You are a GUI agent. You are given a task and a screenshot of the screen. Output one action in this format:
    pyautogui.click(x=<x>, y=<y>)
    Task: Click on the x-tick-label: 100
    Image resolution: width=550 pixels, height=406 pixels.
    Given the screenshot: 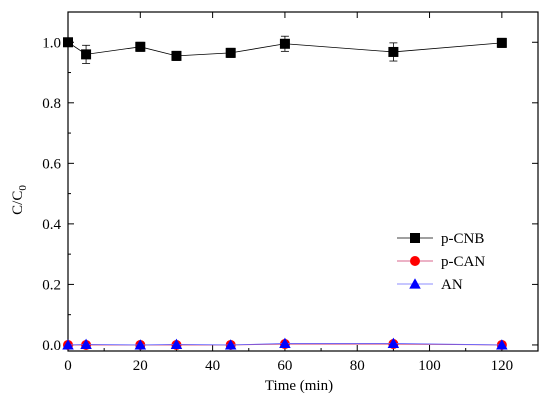 What is the action you would take?
    pyautogui.click(x=429, y=366)
    